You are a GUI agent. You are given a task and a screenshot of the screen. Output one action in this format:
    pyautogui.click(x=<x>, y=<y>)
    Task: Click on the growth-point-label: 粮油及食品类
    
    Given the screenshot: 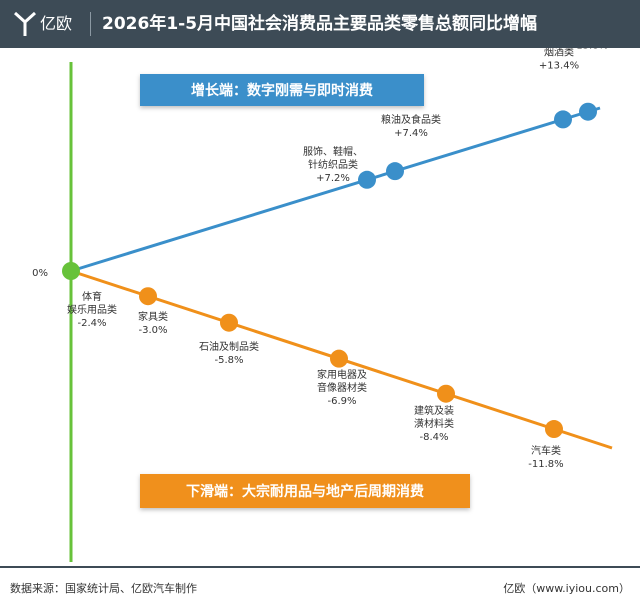 What is the action you would take?
    pyautogui.click(x=411, y=119)
    